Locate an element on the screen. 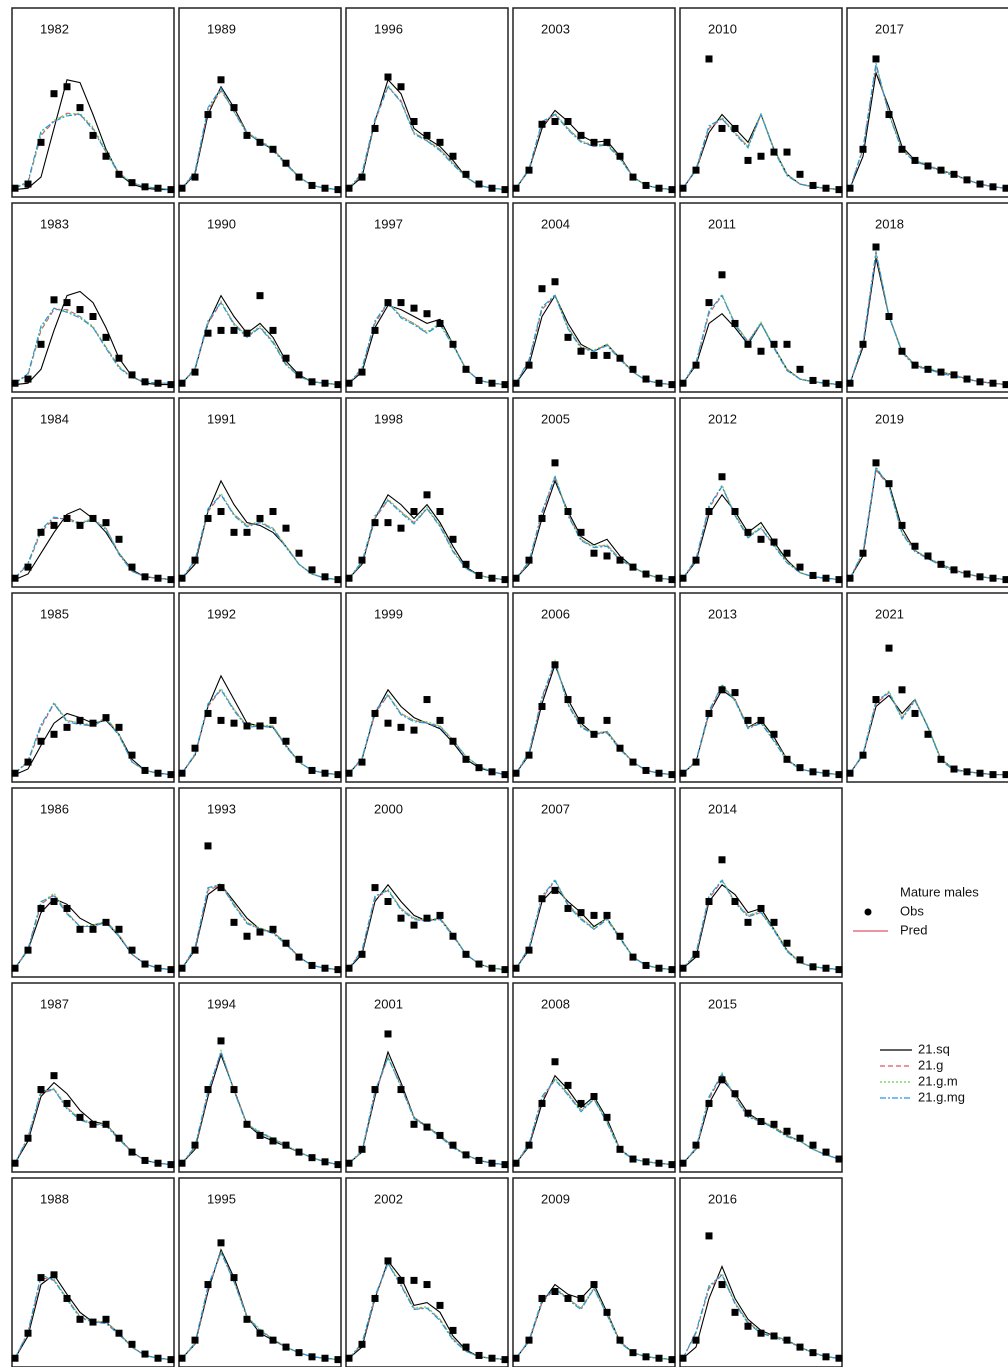 This screenshot has height=1367, width=1008. panel: 2003 is located at coordinates (594, 102).